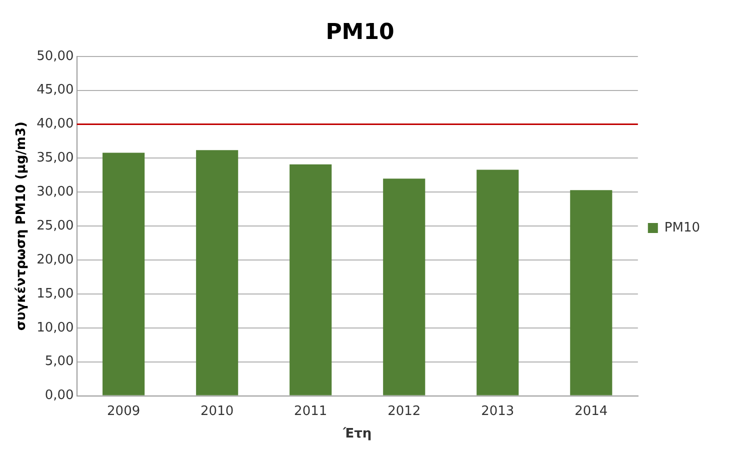  I want to click on y-axis-title: συγκέντρωση PM10 (μg/m3), so click(22, 226).